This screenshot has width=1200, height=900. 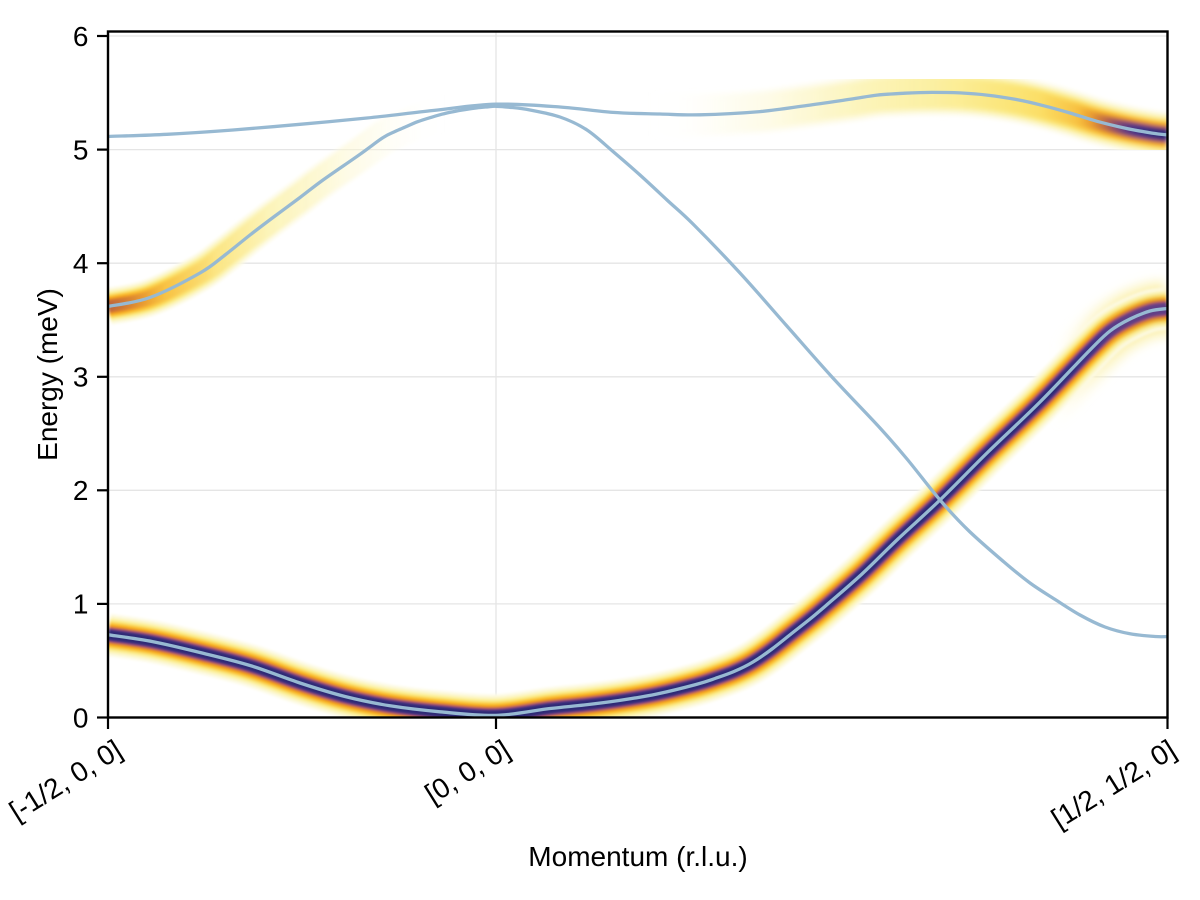 What do you see at coordinates (81, 263) in the screenshot?
I see `svg-text: 4` at bounding box center [81, 263].